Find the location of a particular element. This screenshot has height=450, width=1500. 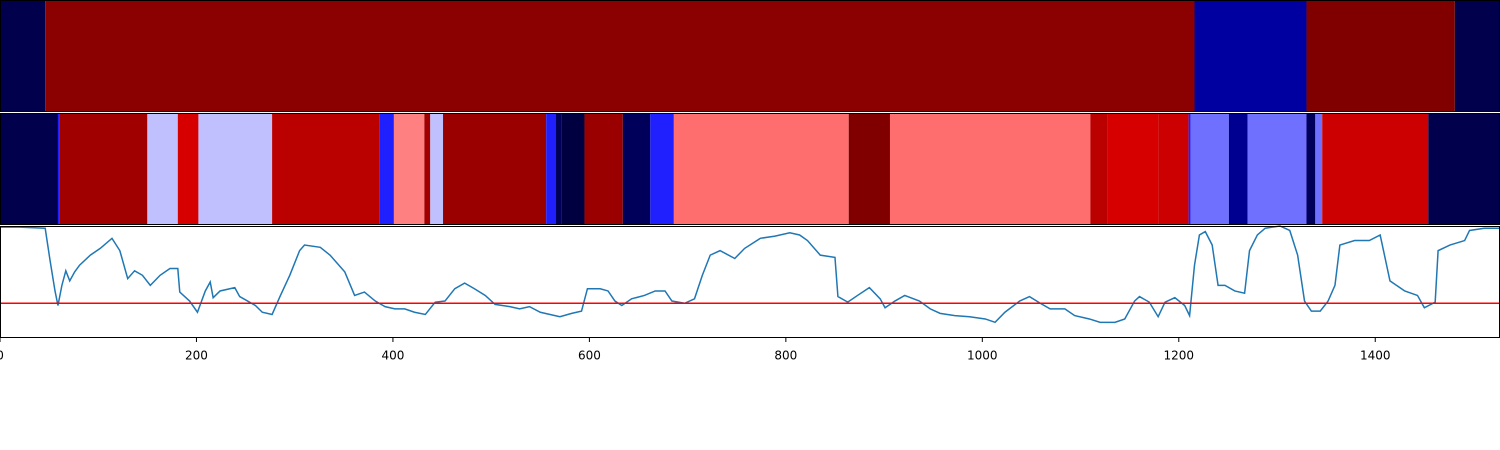

x-tick-label: 200 is located at coordinates (196, 356).